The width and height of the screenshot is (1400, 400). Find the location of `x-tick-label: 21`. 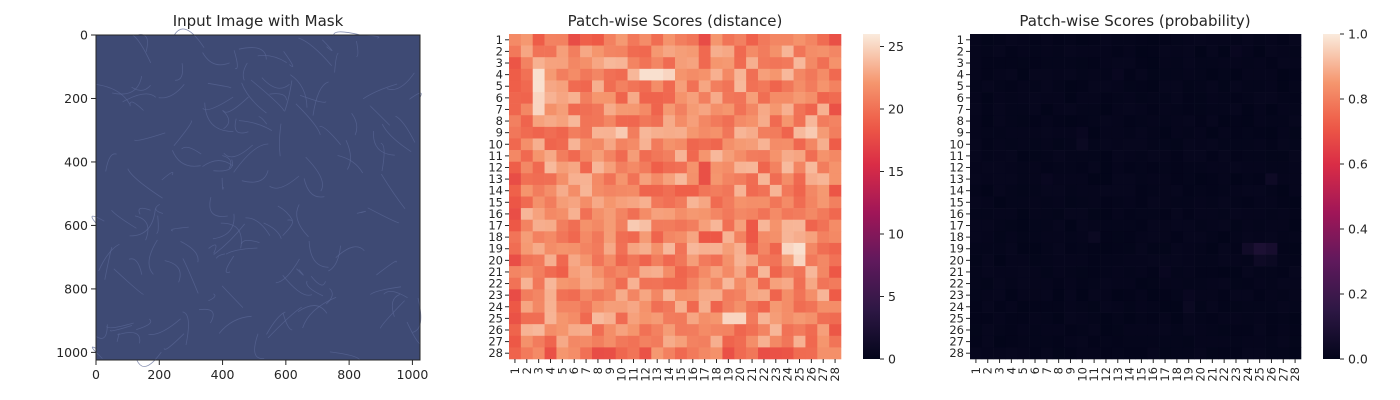

x-tick-label: 21 is located at coordinates (1212, 374).